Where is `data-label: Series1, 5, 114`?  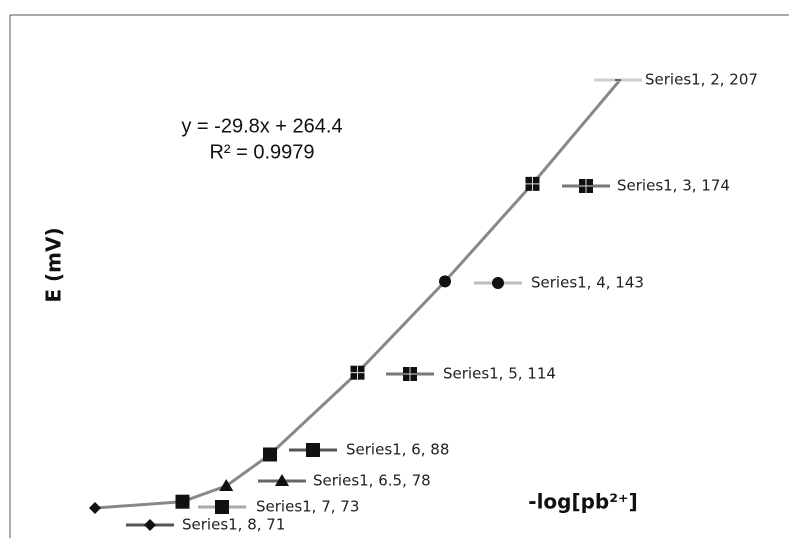
data-label: Series1, 5, 114 is located at coordinates (499, 374).